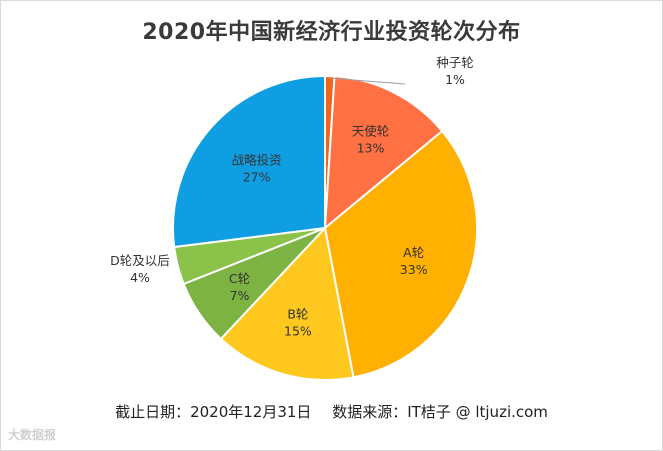  I want to click on slice-label-3: B轮, so click(297, 313).